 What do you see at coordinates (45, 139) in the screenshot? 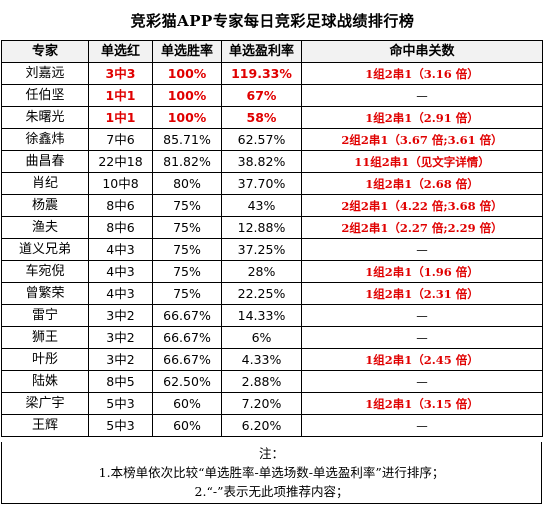
I see `expert-name: 徐鑫炜` at bounding box center [45, 139].